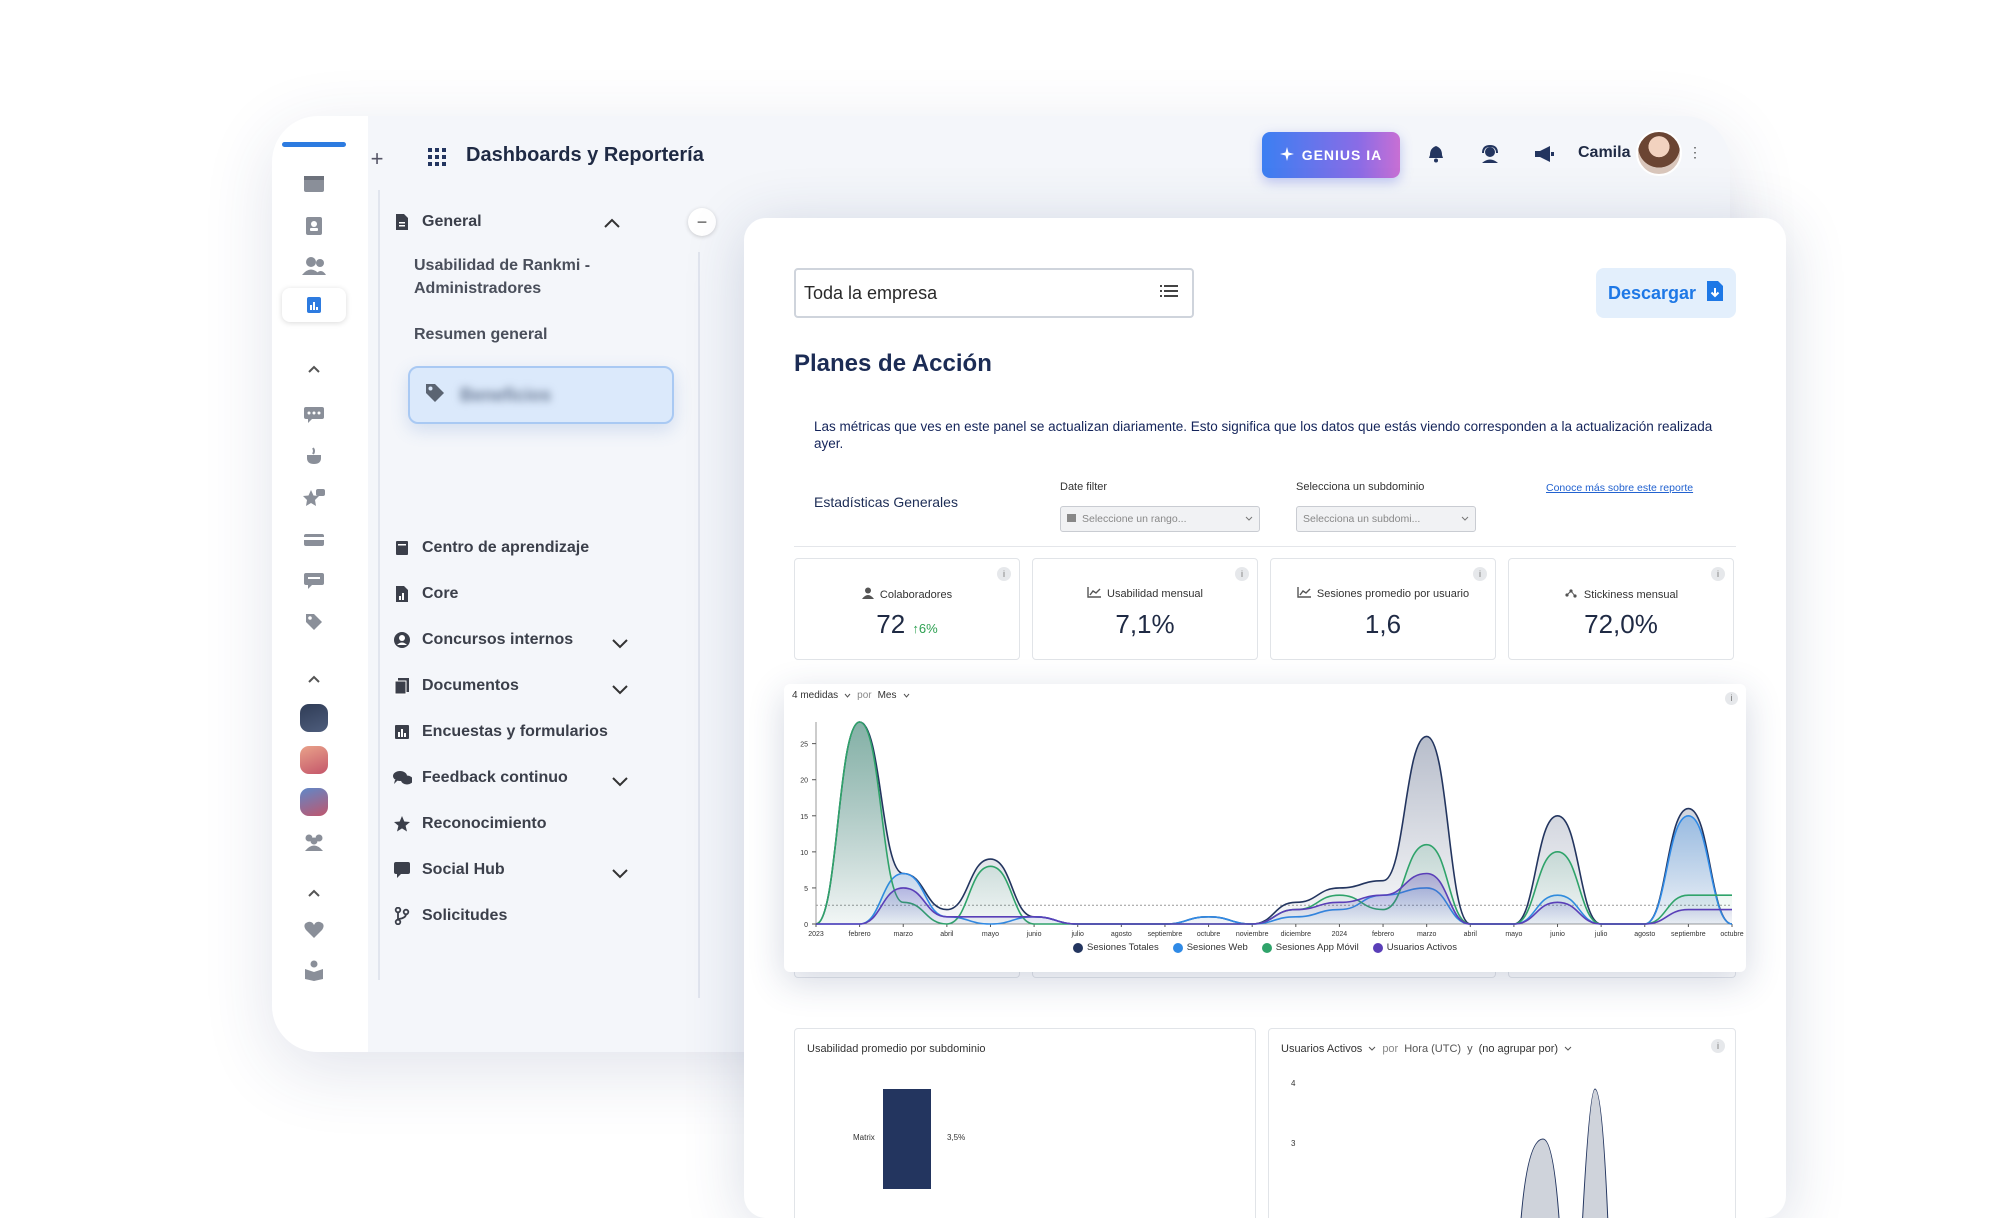 The height and width of the screenshot is (1218, 2000). What do you see at coordinates (1471, 934) in the screenshot?
I see `x-tick-label: abril` at bounding box center [1471, 934].